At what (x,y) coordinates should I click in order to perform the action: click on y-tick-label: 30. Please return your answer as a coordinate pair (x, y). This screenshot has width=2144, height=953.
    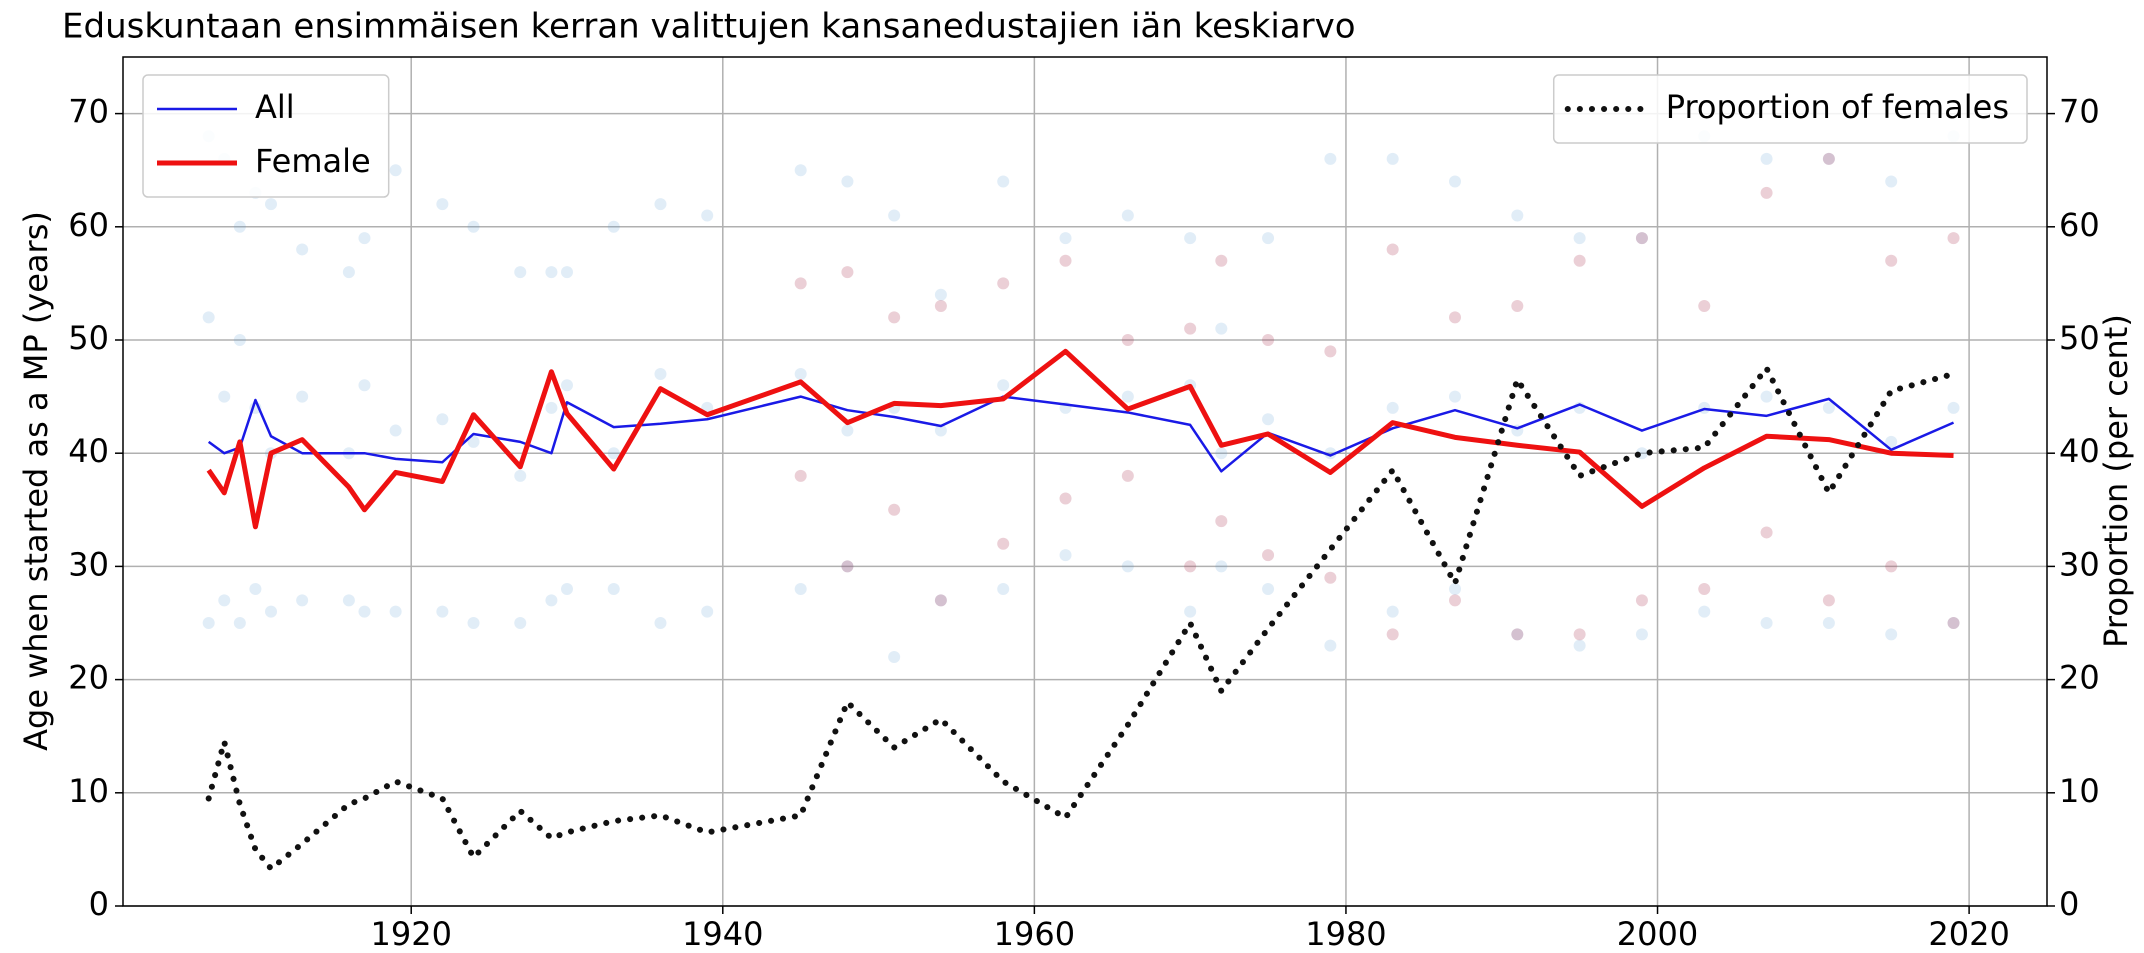
    Looking at the image, I should click on (88, 564).